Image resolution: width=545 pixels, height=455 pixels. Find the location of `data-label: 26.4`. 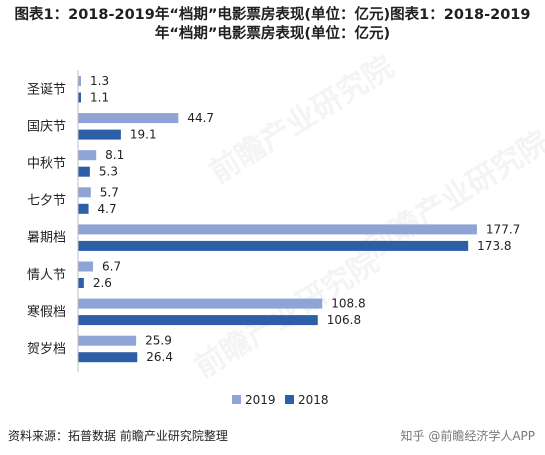

data-label: 26.4 is located at coordinates (159, 357).